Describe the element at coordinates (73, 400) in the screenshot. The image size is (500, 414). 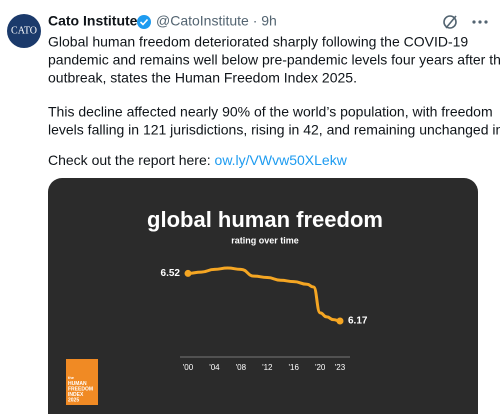
I see `logo-text: 2025` at that location.